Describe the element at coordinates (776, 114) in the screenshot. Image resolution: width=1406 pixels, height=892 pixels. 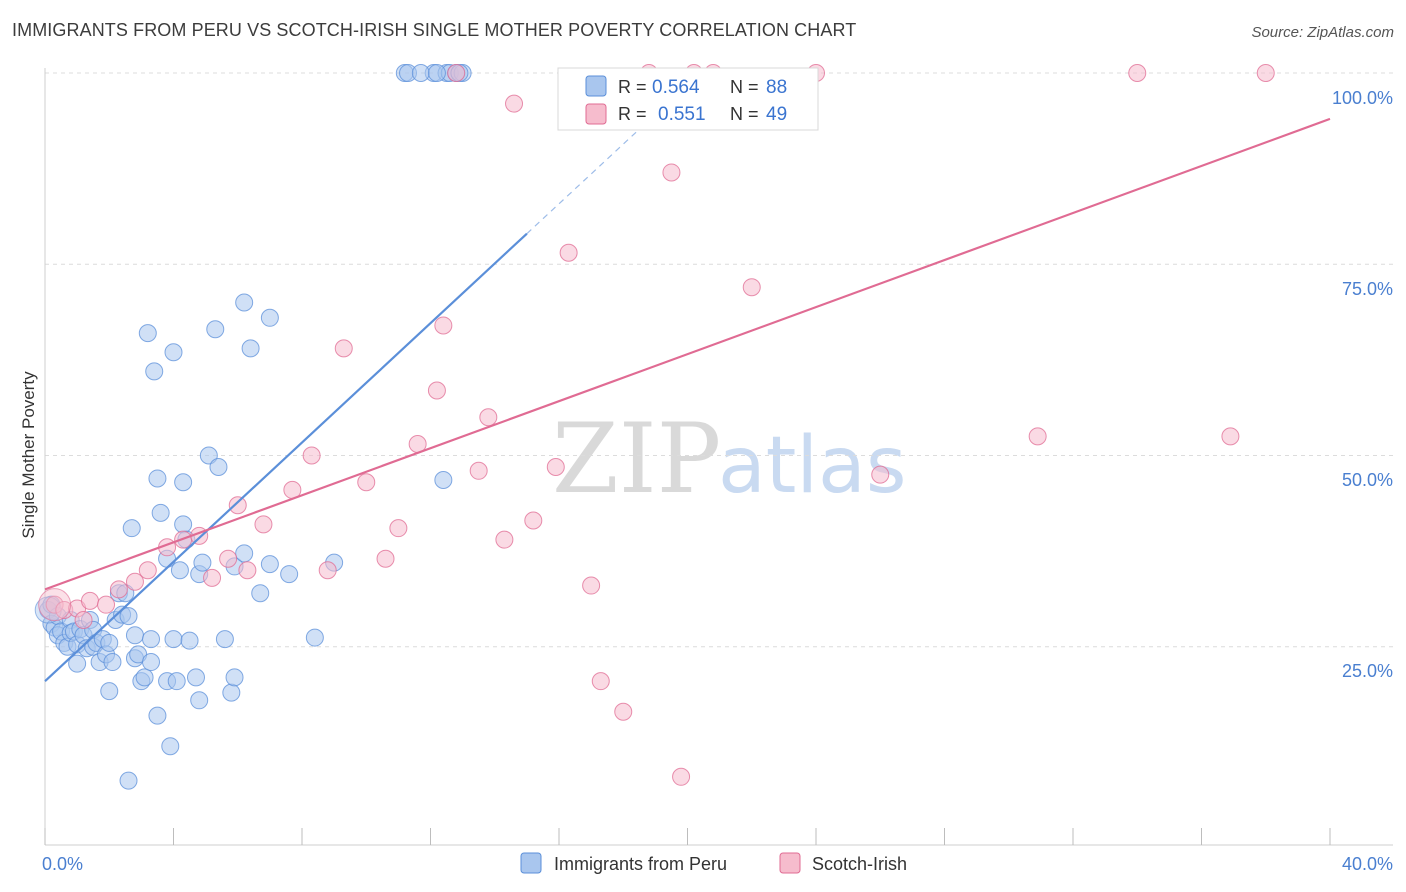
I see `legend-n-value-pink: 49` at that location.